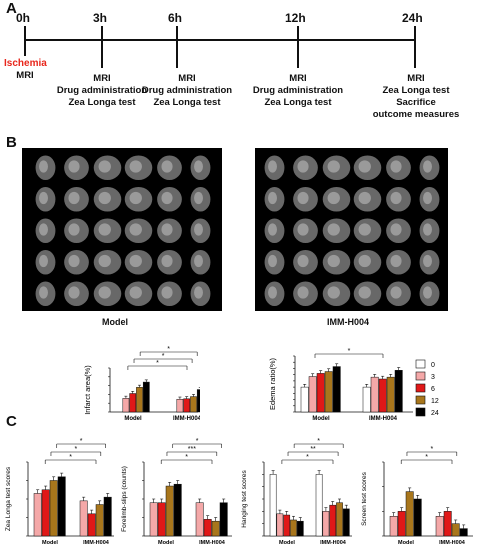  Describe the element at coordinates (298, 47) in the screenshot. I see `timeline-tick-12h` at that location.